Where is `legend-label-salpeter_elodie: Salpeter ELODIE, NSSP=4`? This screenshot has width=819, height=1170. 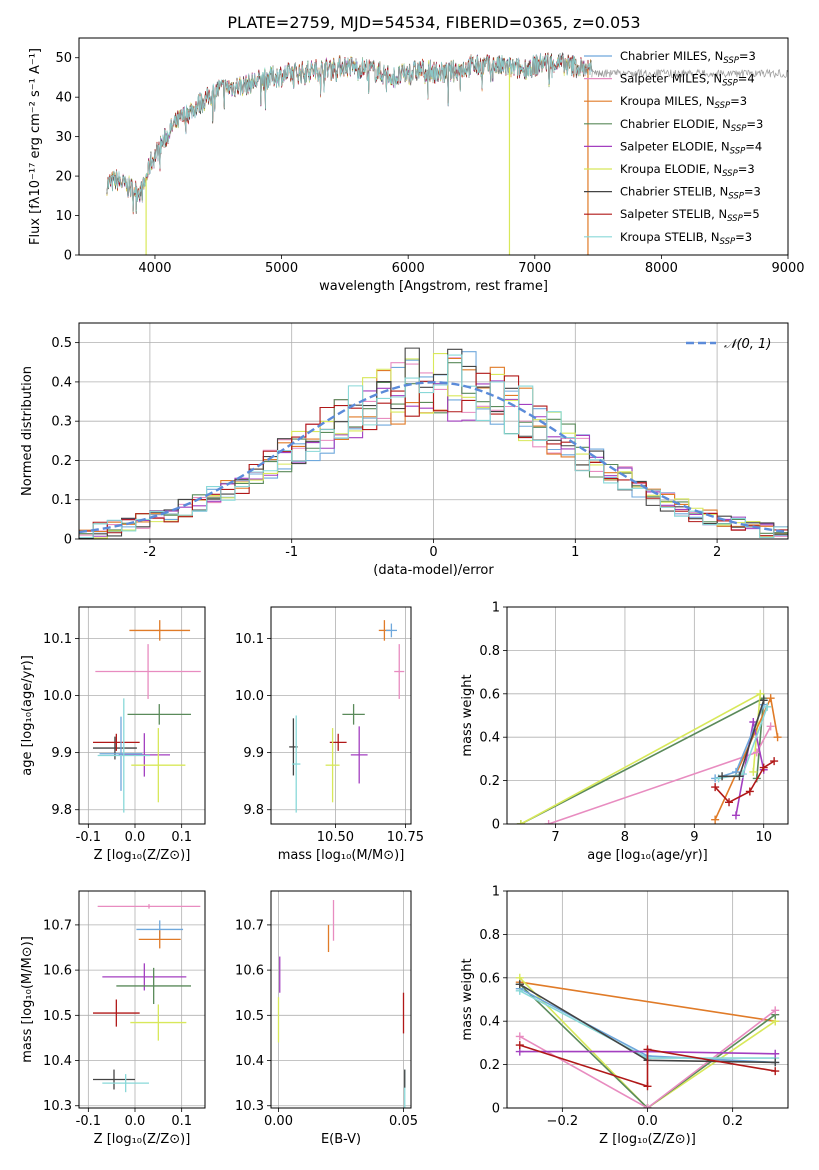 legend-label-salpeter_elodie: Salpeter ELODIE, NSSP=4 is located at coordinates (691, 147).